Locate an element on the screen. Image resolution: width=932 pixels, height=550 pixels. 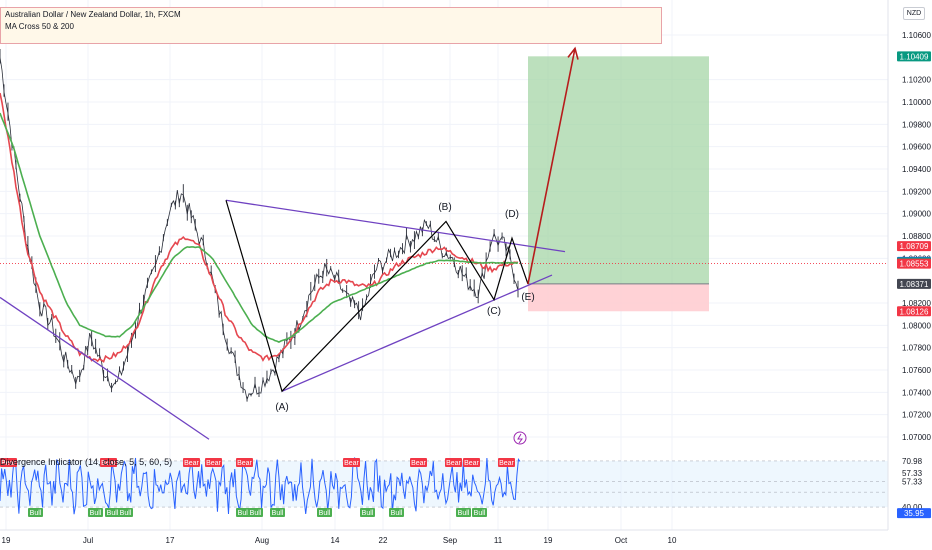
target-zone is located at coordinates (618, 170).